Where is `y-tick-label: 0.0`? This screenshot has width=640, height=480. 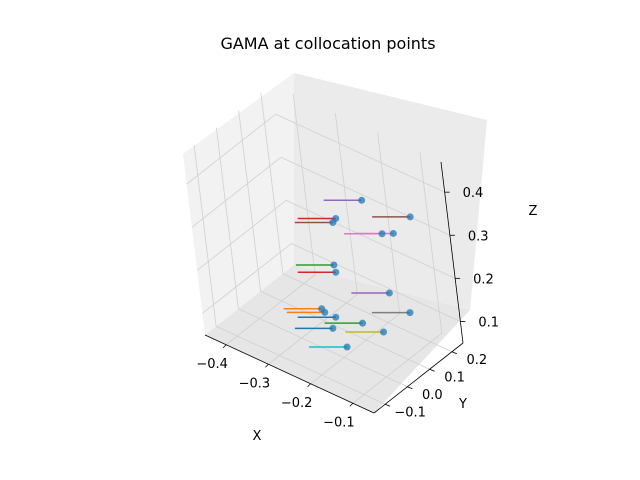 y-tick-label: 0.0 is located at coordinates (432, 395).